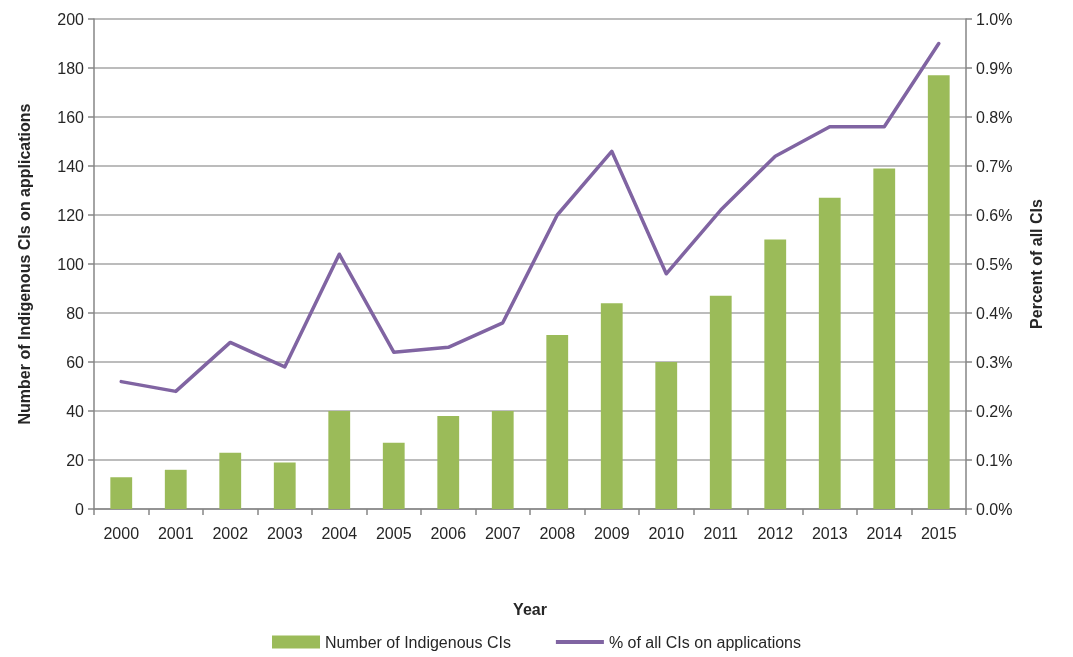 This screenshot has height=657, width=1073. Describe the element at coordinates (557, 533) in the screenshot. I see `x-tick-label: 2008` at that location.